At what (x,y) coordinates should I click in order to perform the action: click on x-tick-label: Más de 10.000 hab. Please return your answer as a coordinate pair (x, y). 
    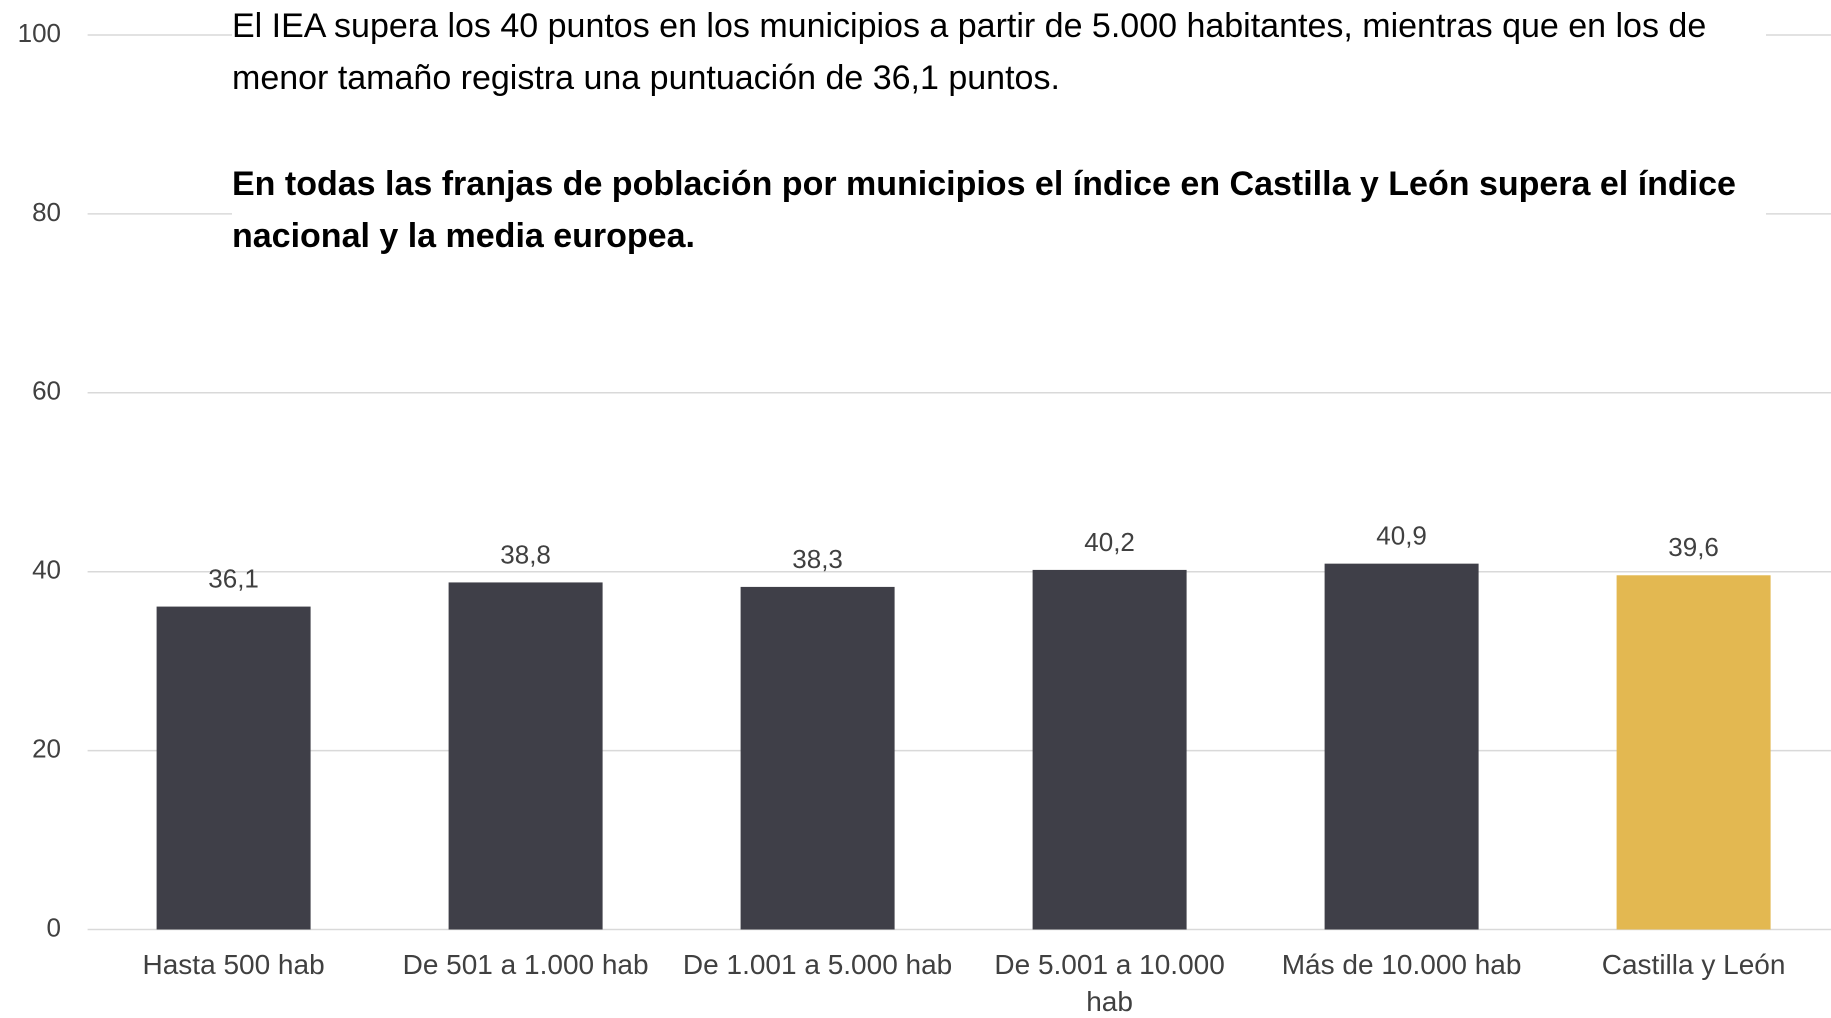
    Looking at the image, I should click on (1402, 964).